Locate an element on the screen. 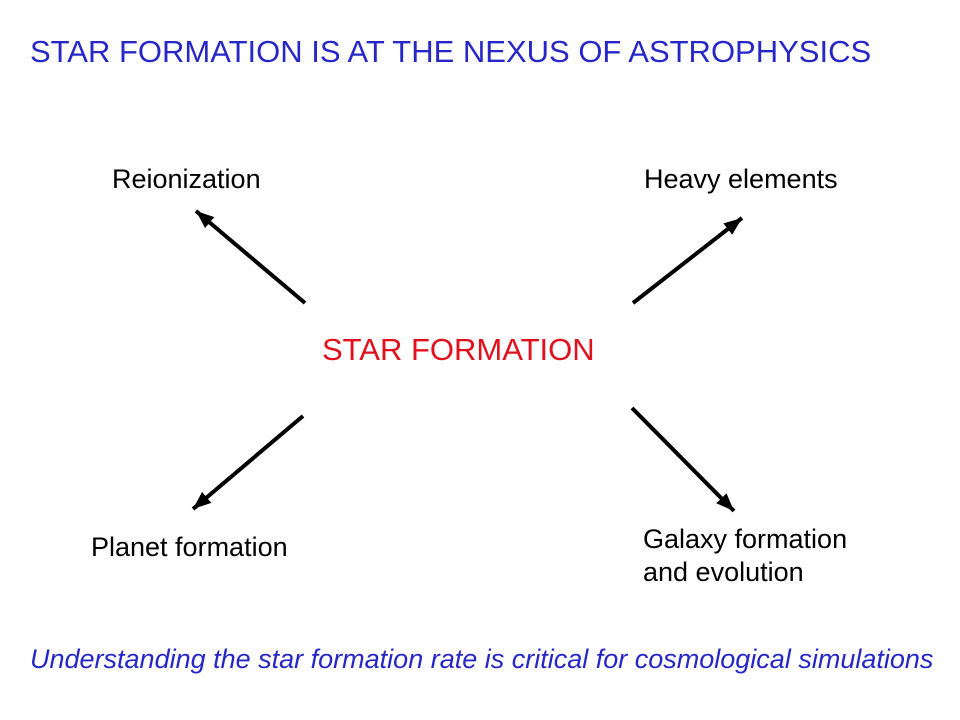  center-node-star-formation: STAR FORMATION is located at coordinates (458, 349).